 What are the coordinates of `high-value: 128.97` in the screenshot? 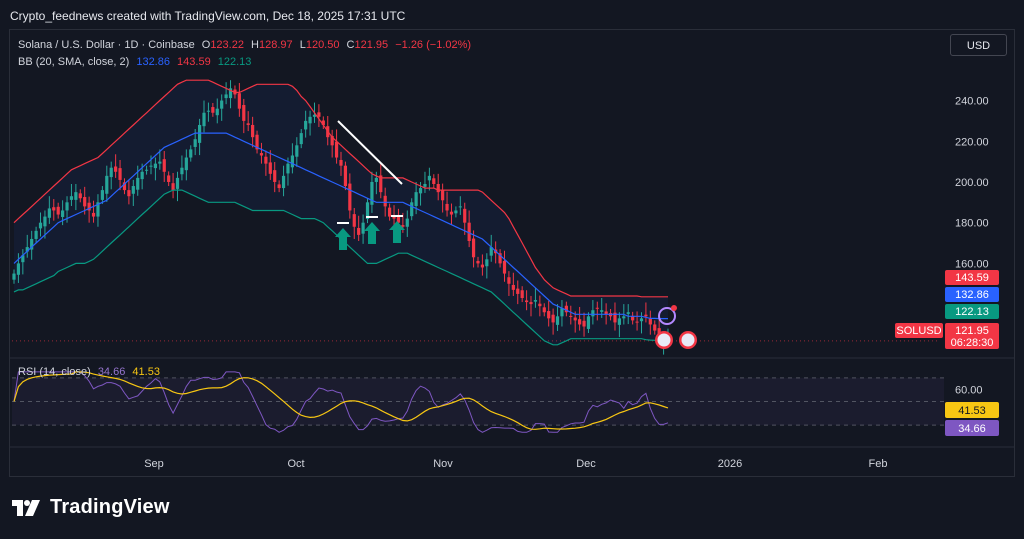 It's located at (275, 45).